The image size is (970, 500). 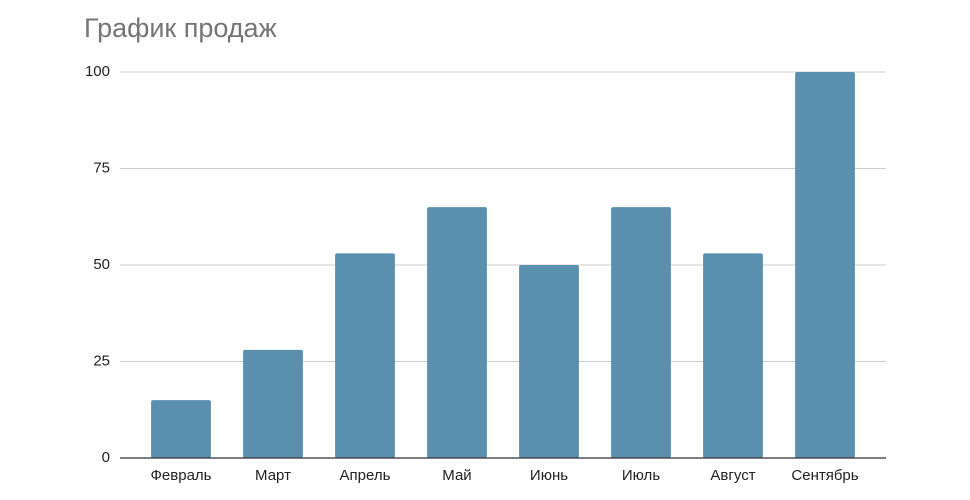 I want to click on y-tick-label: 50, so click(x=101, y=264).